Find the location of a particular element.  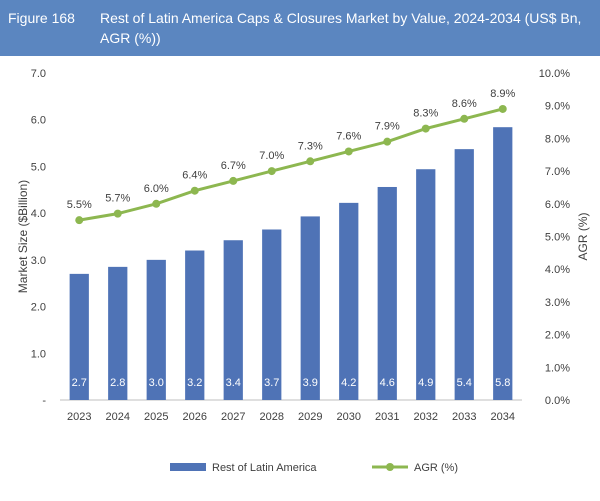

x-tick-label: 2025 is located at coordinates (156, 417).